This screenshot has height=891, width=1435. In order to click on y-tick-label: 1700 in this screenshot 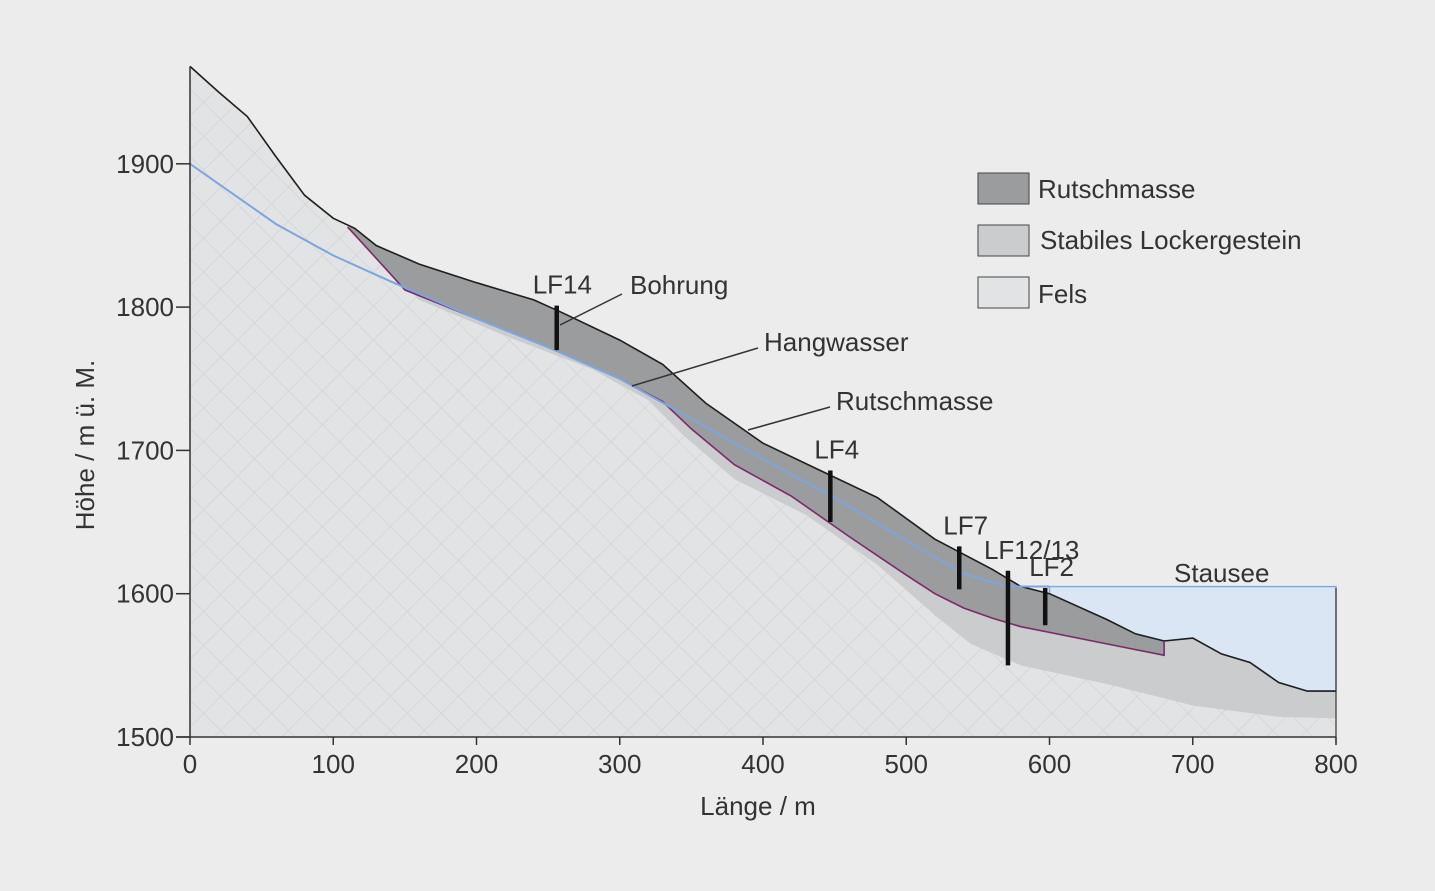, I will do `click(145, 450)`.